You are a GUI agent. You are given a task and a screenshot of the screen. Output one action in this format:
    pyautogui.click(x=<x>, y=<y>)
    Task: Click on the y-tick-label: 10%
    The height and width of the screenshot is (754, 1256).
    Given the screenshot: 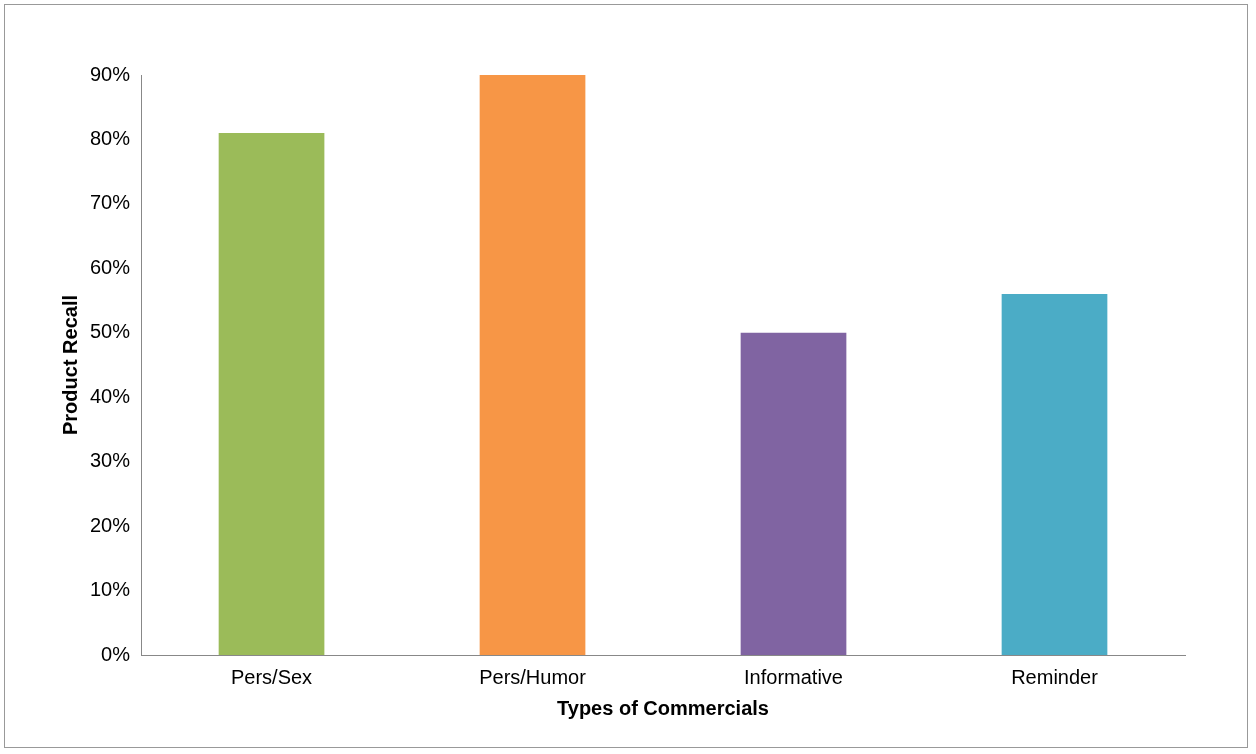 What is the action you would take?
    pyautogui.click(x=110, y=589)
    